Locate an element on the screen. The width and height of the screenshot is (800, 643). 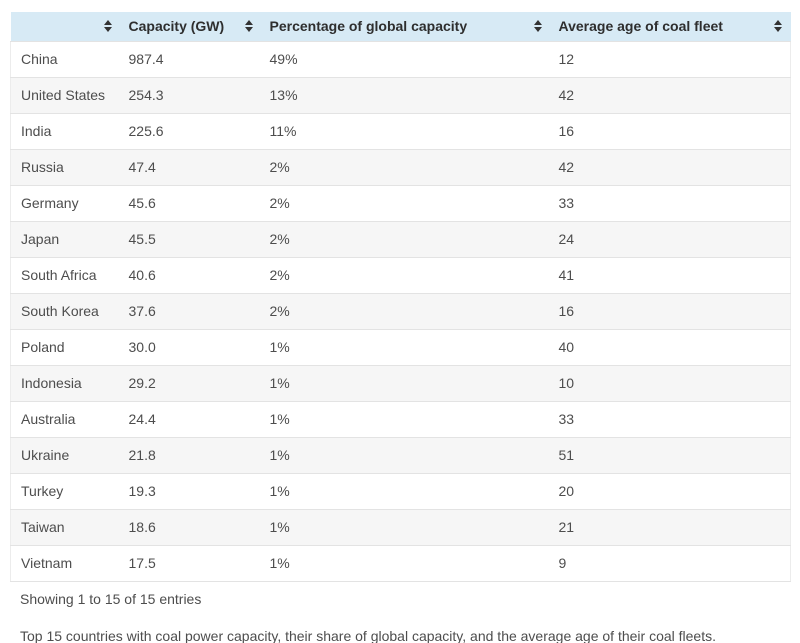
table-row: South Korea 37.6 2% 16 is located at coordinates (400, 311).